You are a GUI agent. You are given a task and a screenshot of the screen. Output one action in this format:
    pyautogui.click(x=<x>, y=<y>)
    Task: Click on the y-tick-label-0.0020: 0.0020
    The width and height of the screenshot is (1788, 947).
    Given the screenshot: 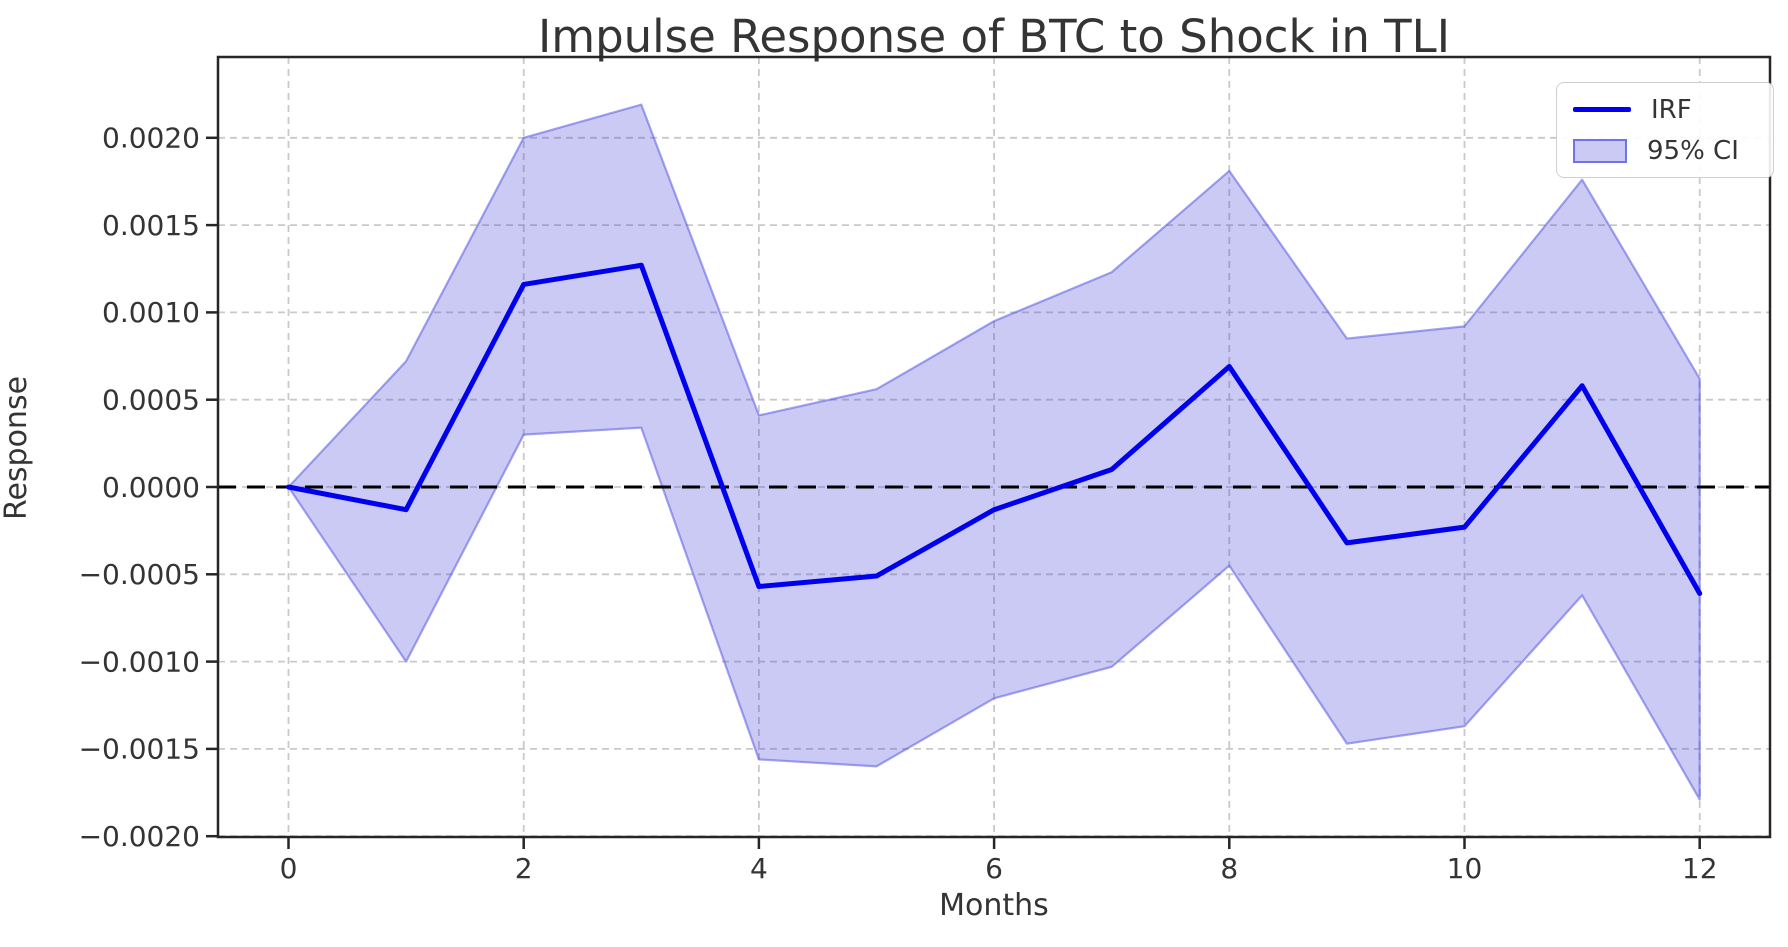 What is the action you would take?
    pyautogui.click(x=151, y=138)
    